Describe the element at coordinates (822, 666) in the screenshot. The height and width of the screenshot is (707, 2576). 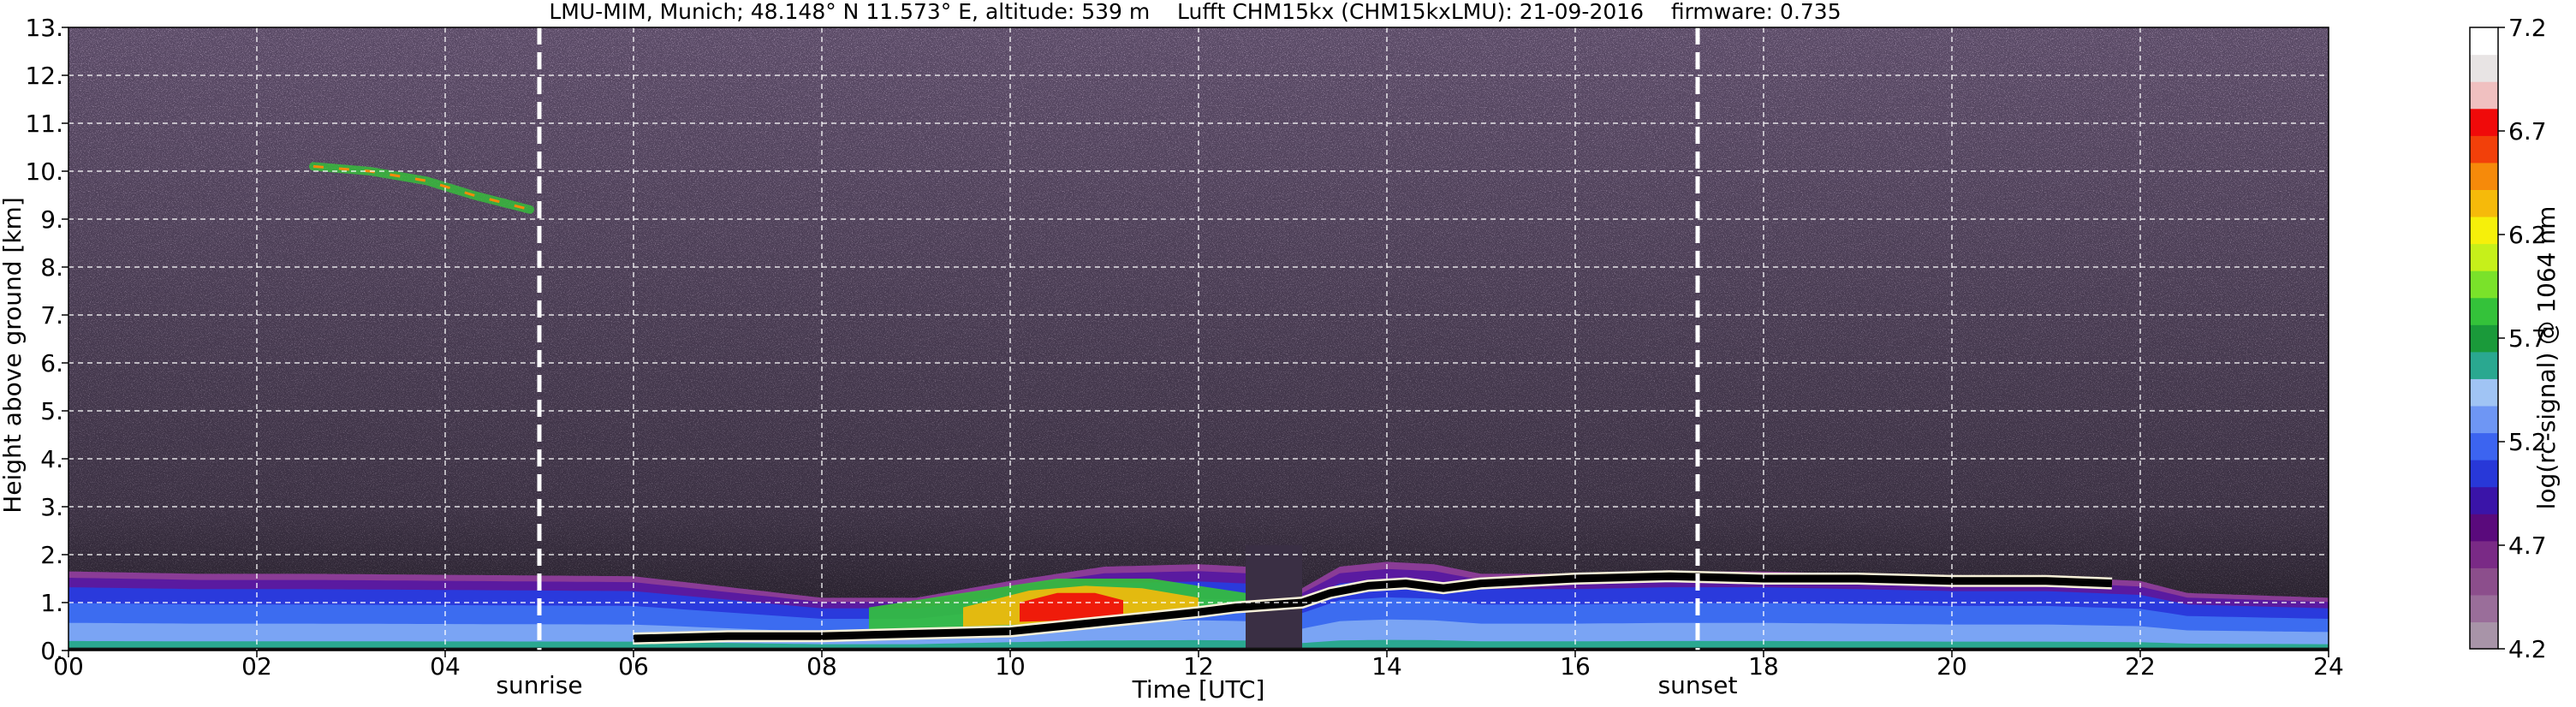
I see `x-tick-label: 08` at that location.